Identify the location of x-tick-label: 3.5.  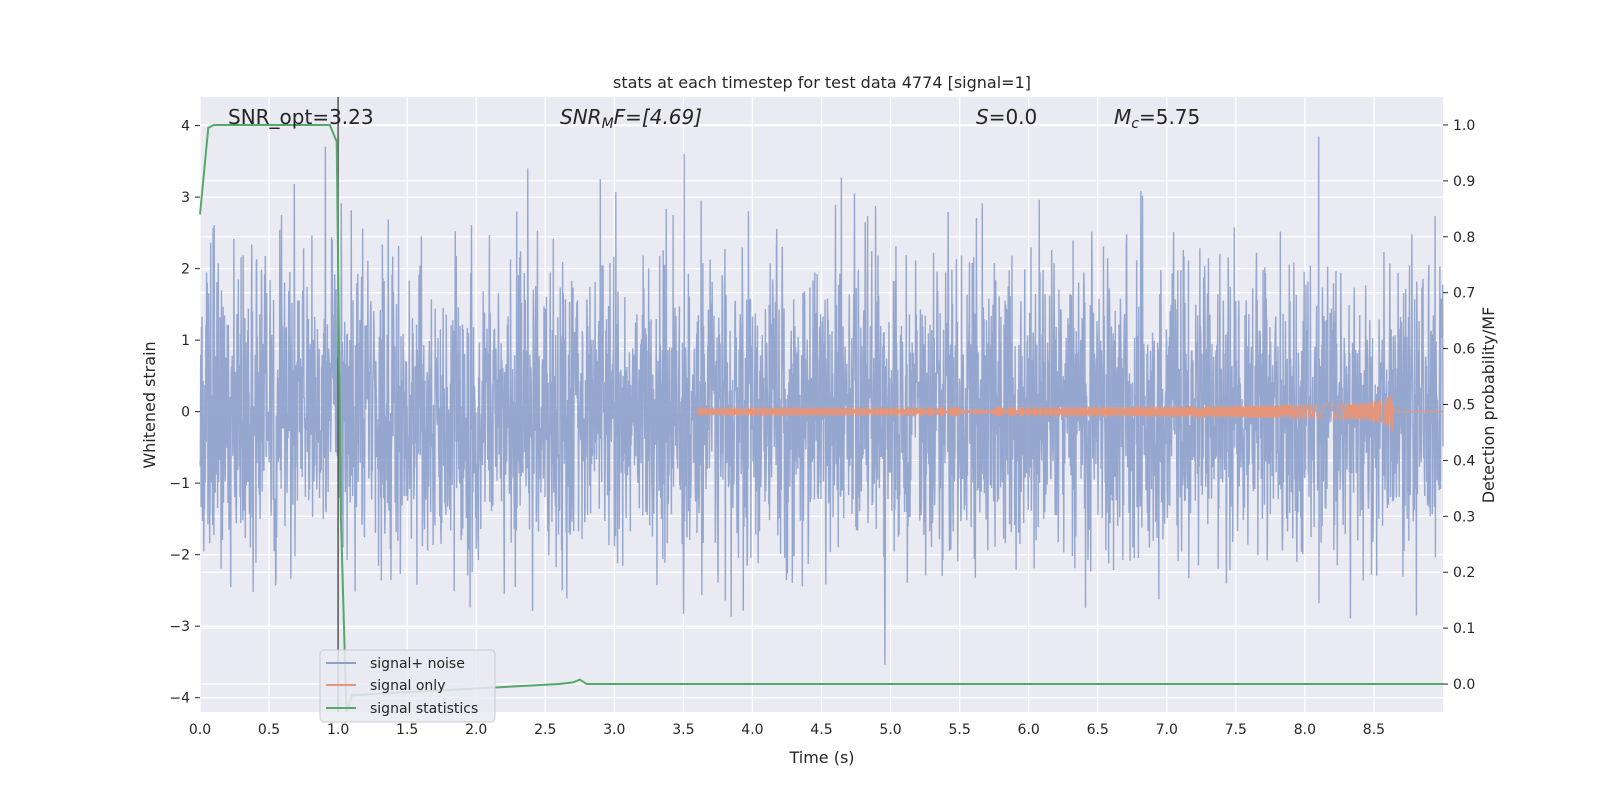
(683, 730).